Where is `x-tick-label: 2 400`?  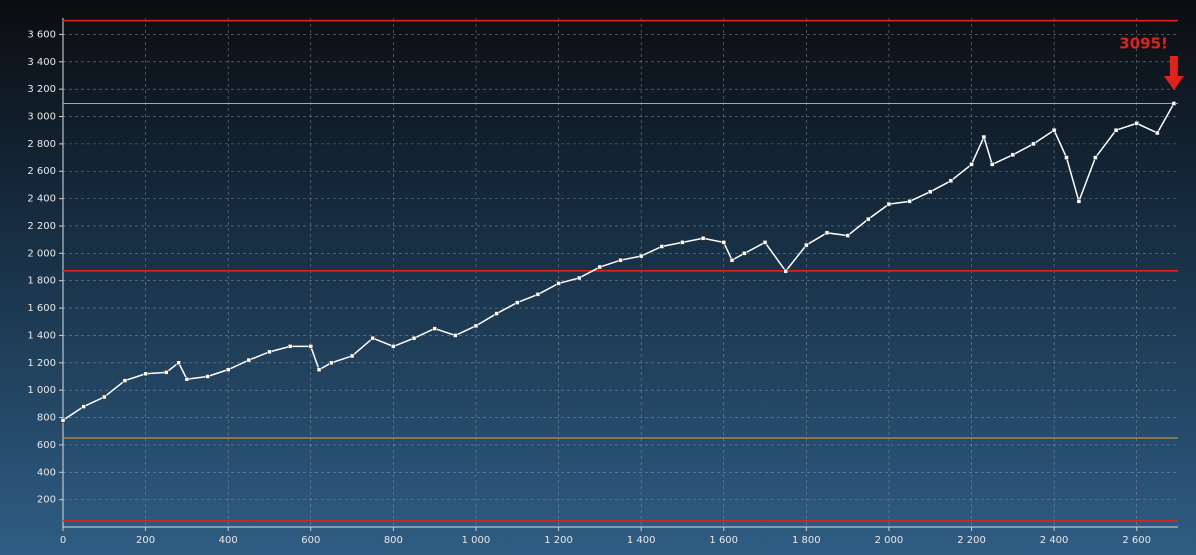
x-tick-label: 2 400 is located at coordinates (1054, 540).